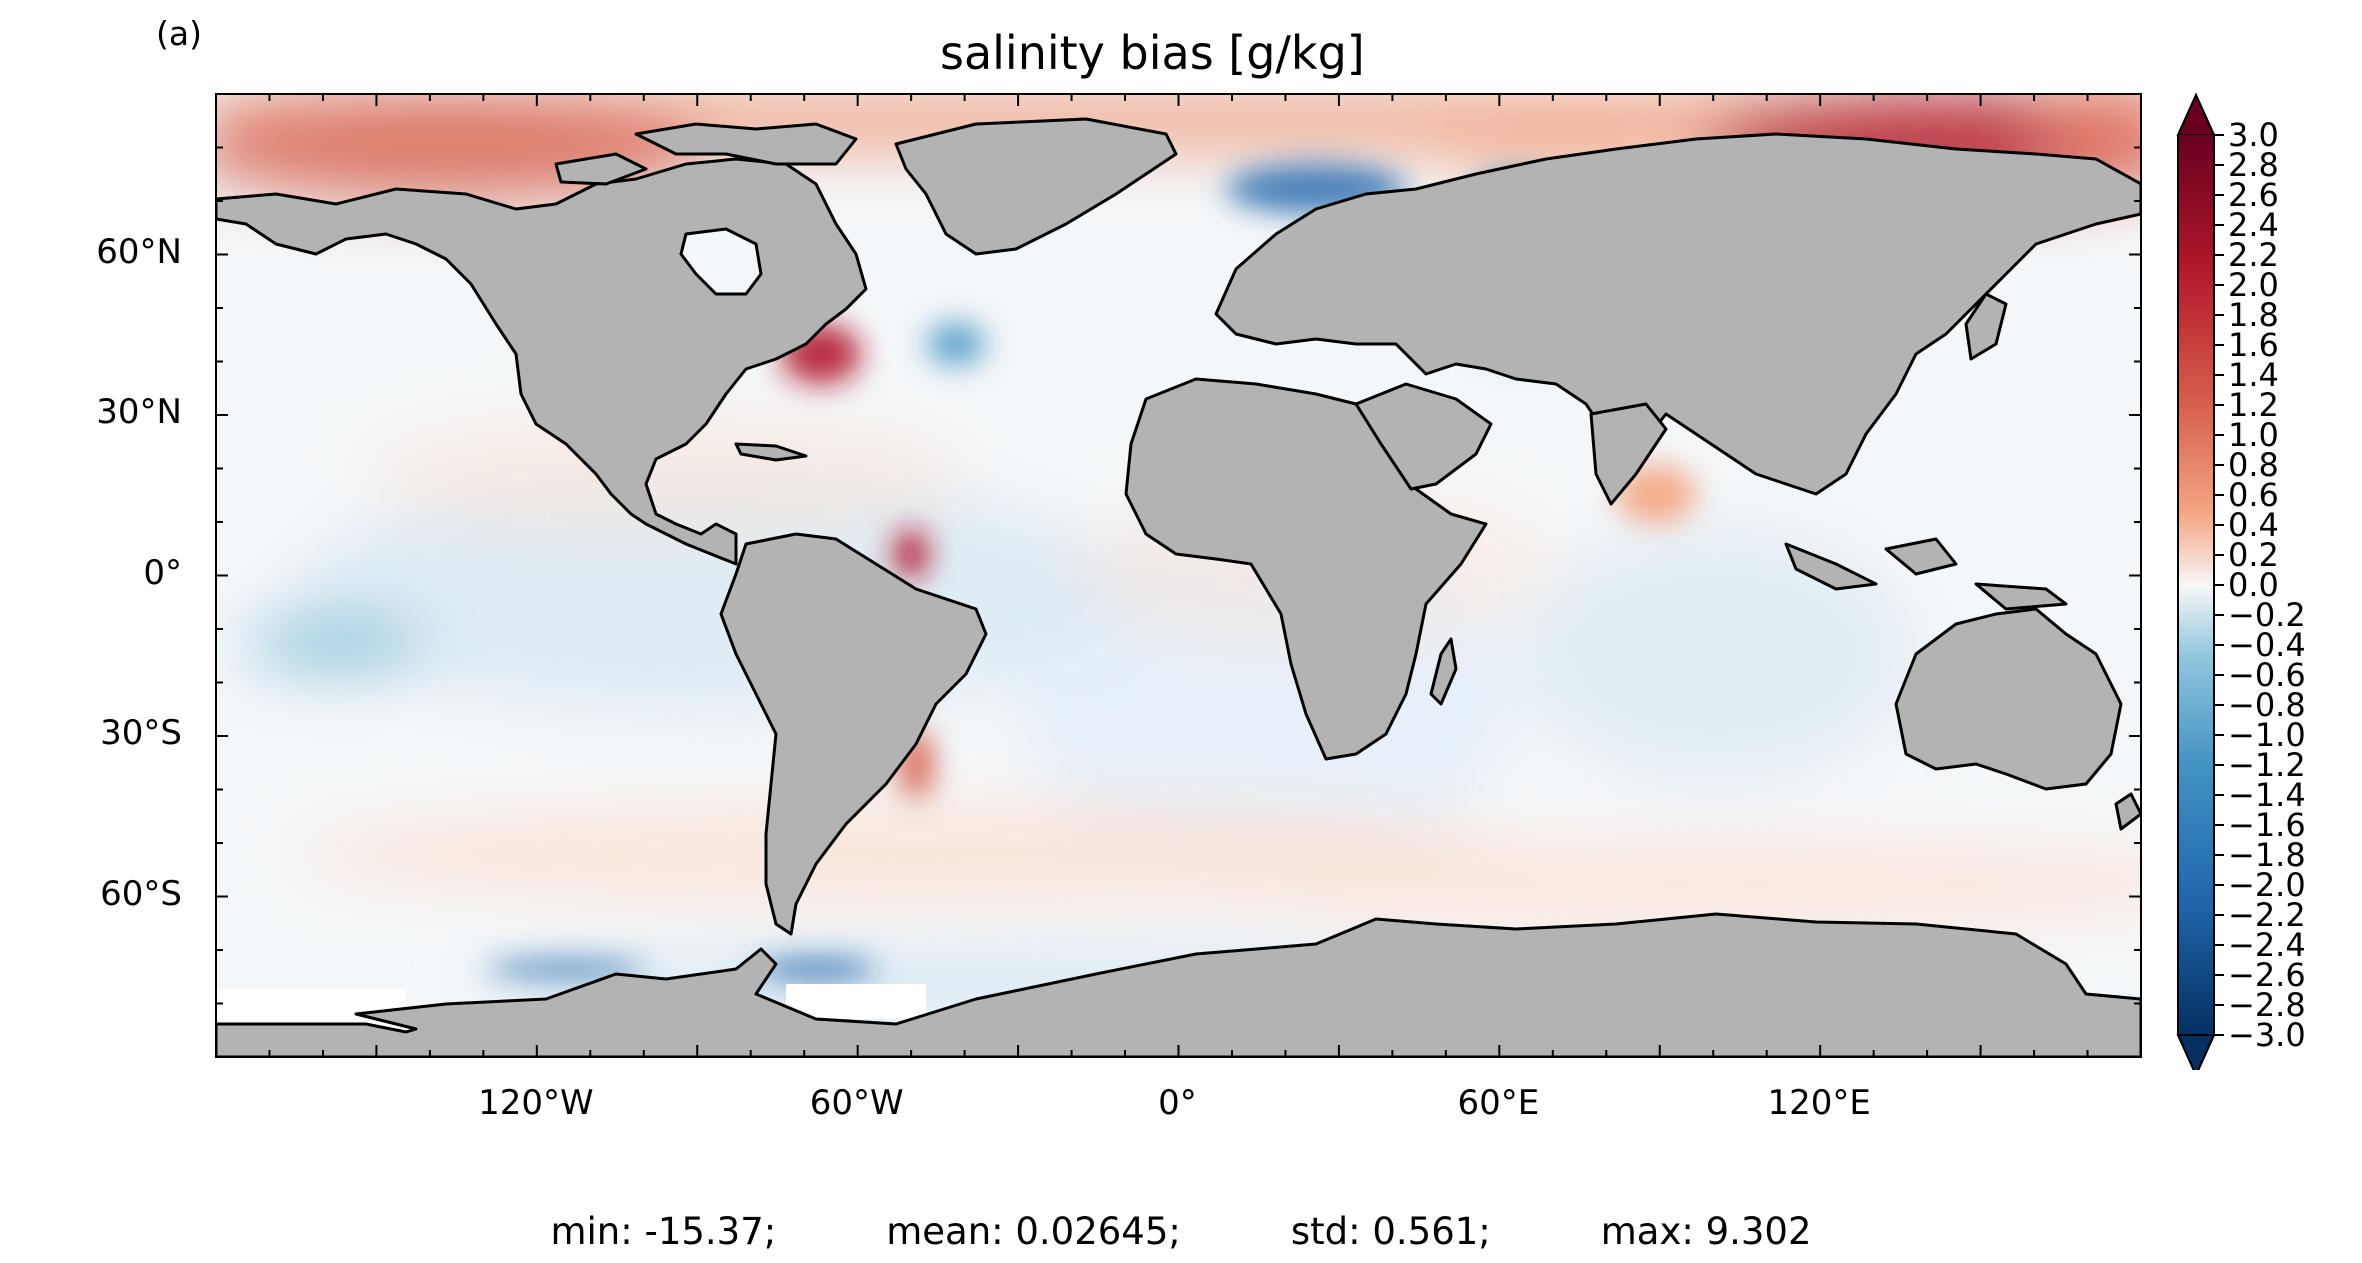 The image size is (2362, 1263). Describe the element at coordinates (2253, 435) in the screenshot. I see `colorbar-tick-label: 1.0` at that location.